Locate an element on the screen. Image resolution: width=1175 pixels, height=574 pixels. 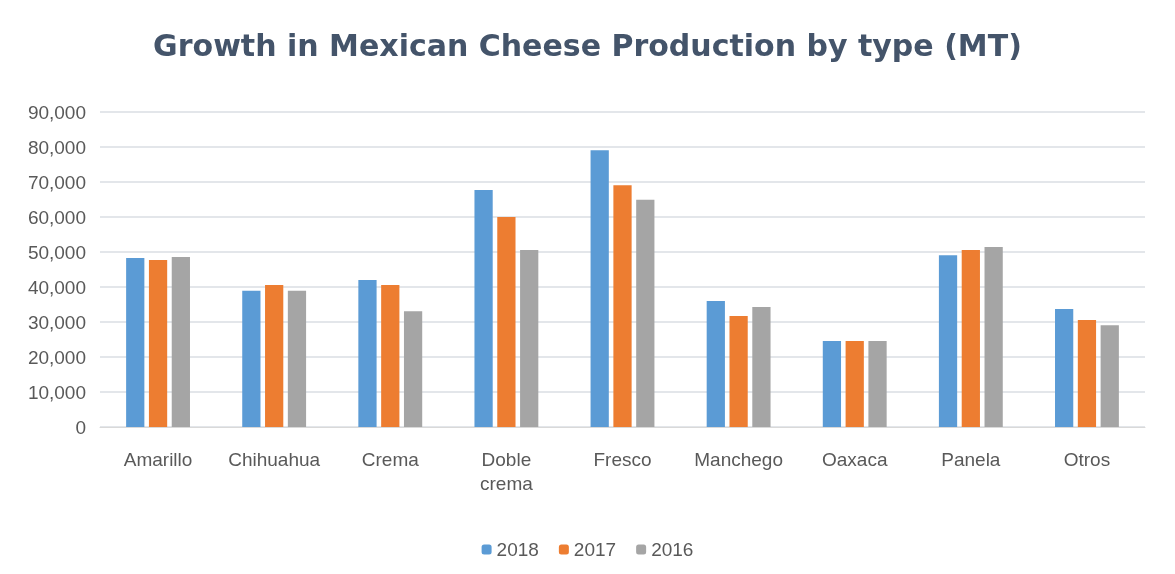
y-tick-label: 80,000 is located at coordinates (56, 147).